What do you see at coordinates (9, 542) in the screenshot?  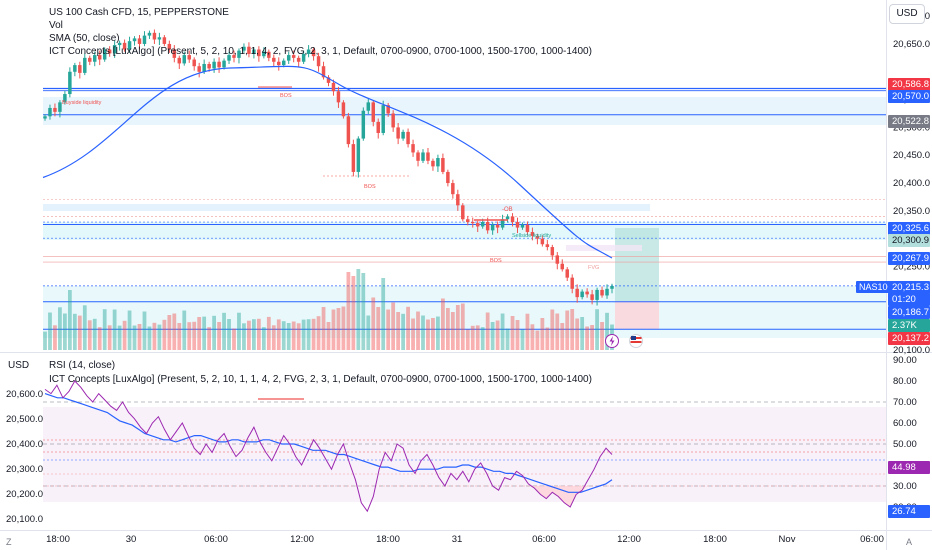 I see `zoom-toggle: Z` at bounding box center [9, 542].